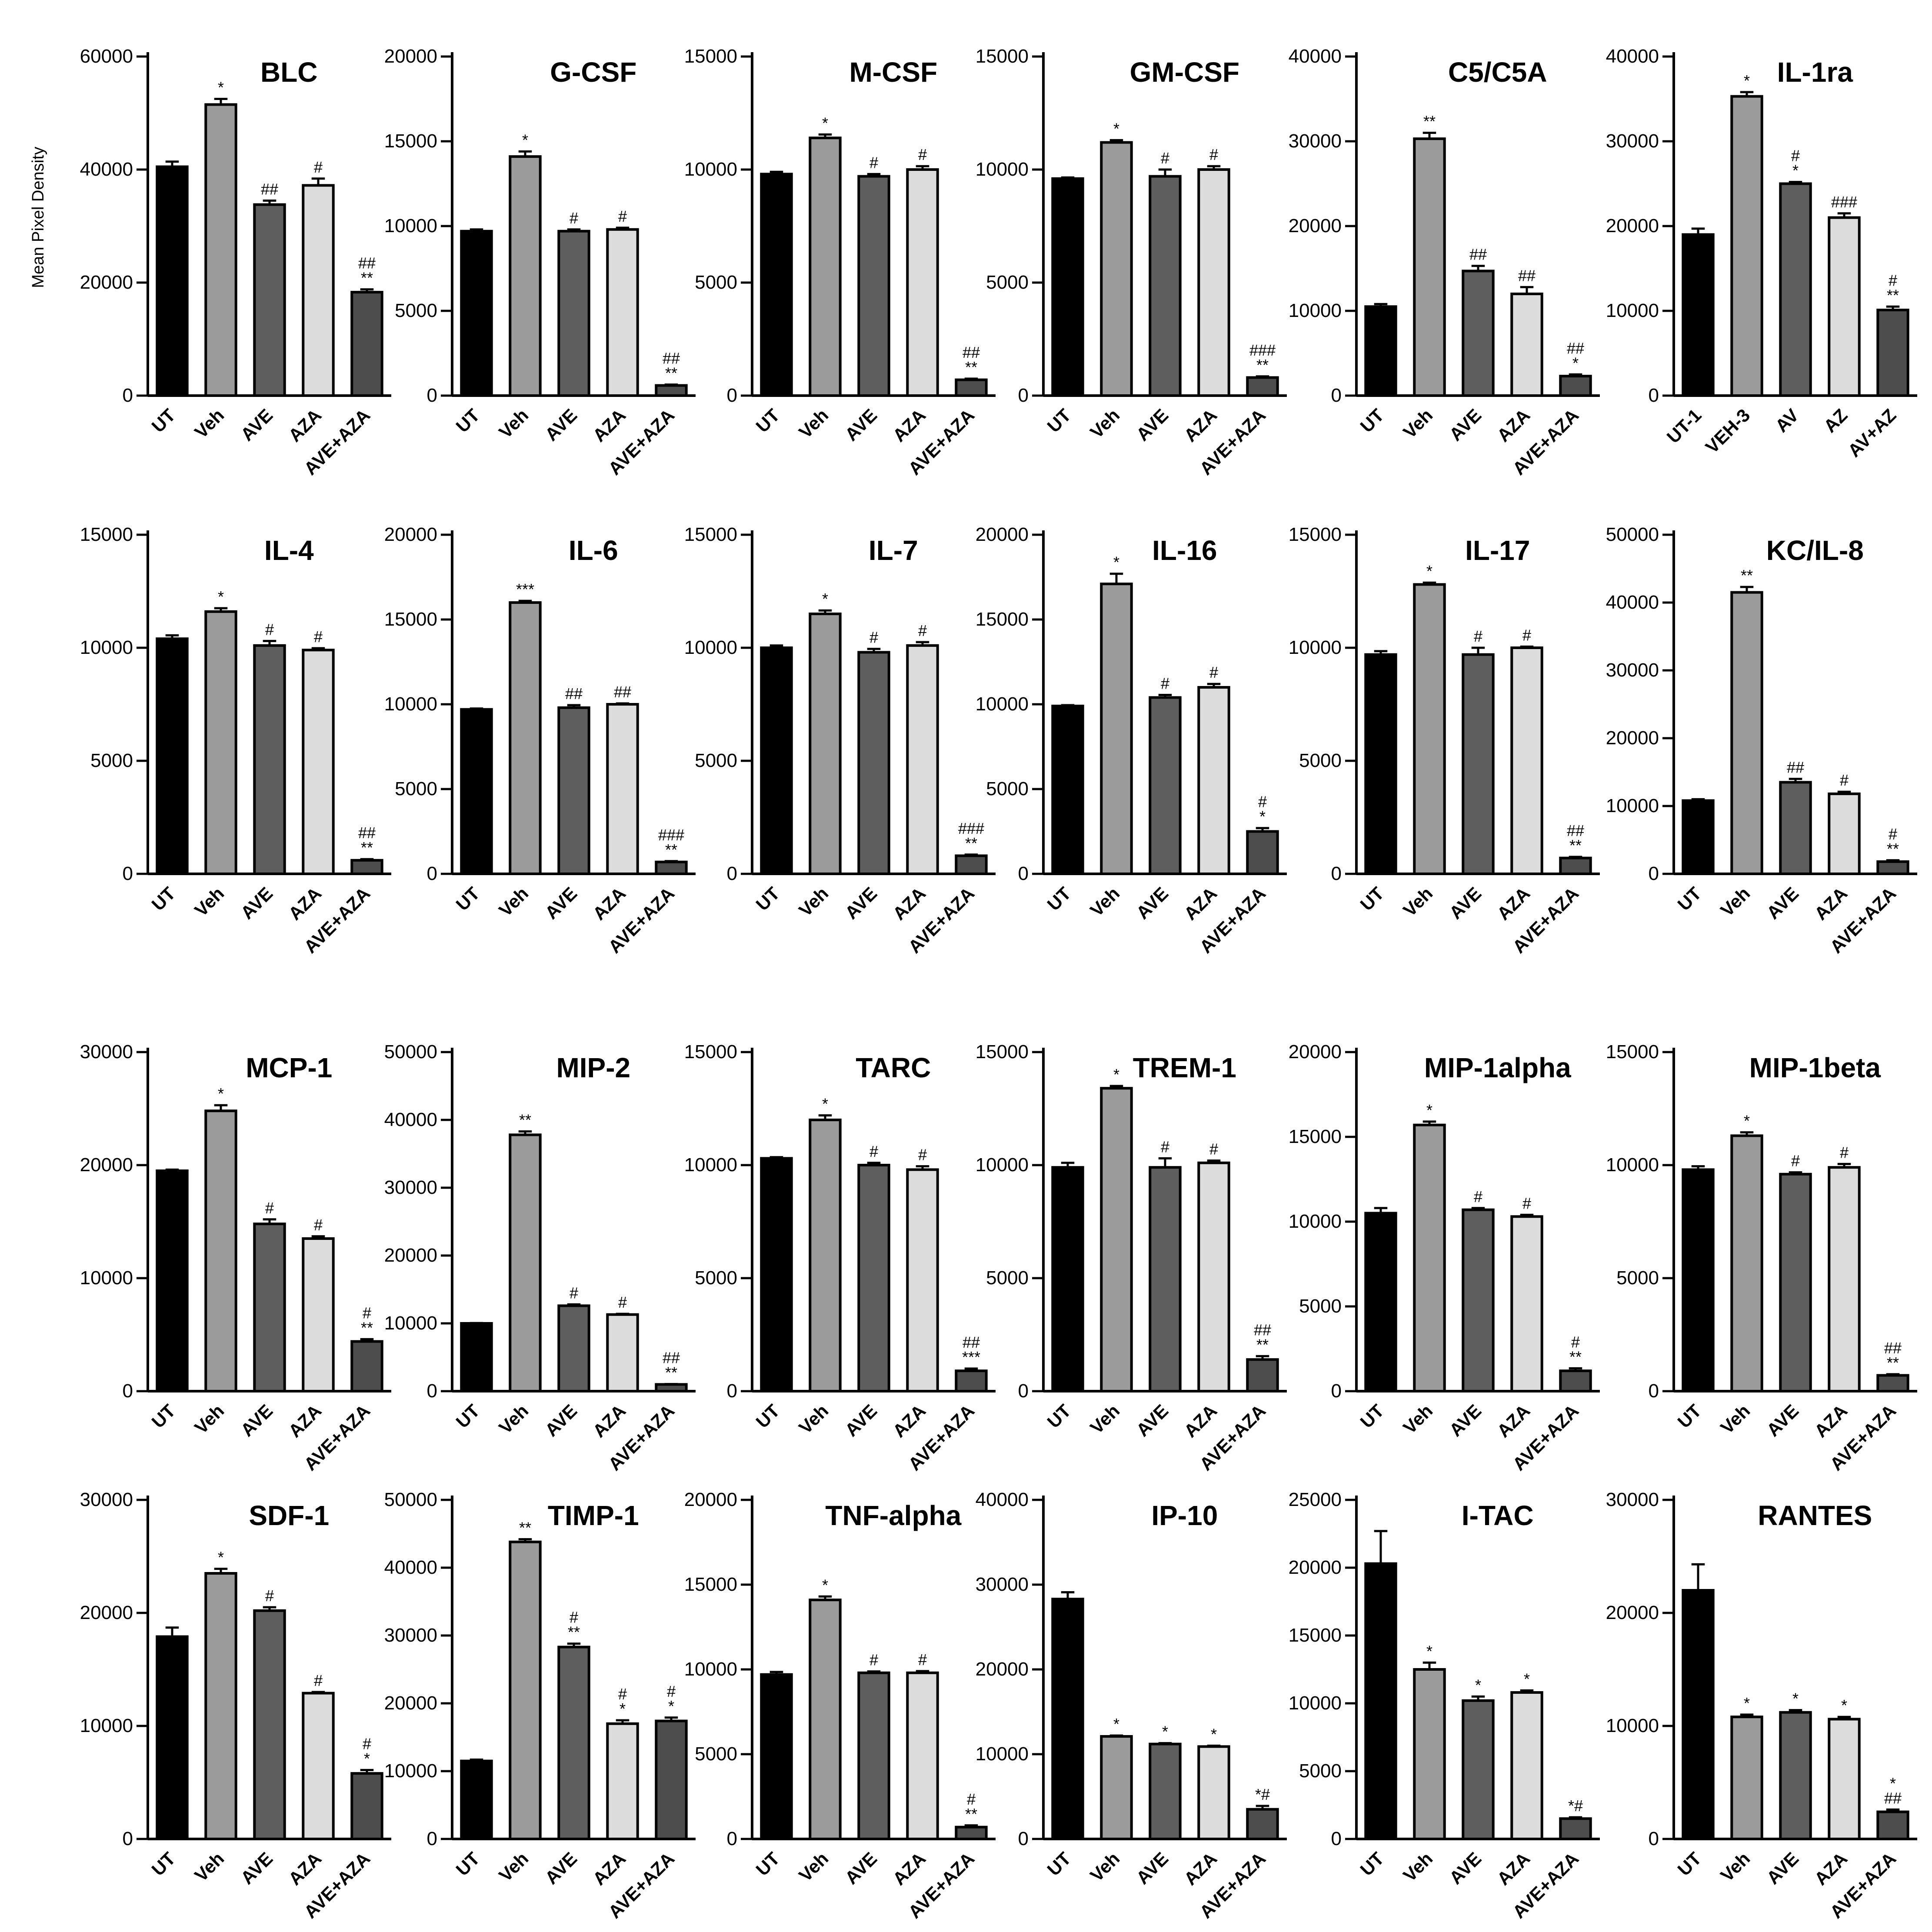 The height and width of the screenshot is (1932, 1932). What do you see at coordinates (1315, 1500) in the screenshot?
I see `y-tick-label: 25000` at bounding box center [1315, 1500].